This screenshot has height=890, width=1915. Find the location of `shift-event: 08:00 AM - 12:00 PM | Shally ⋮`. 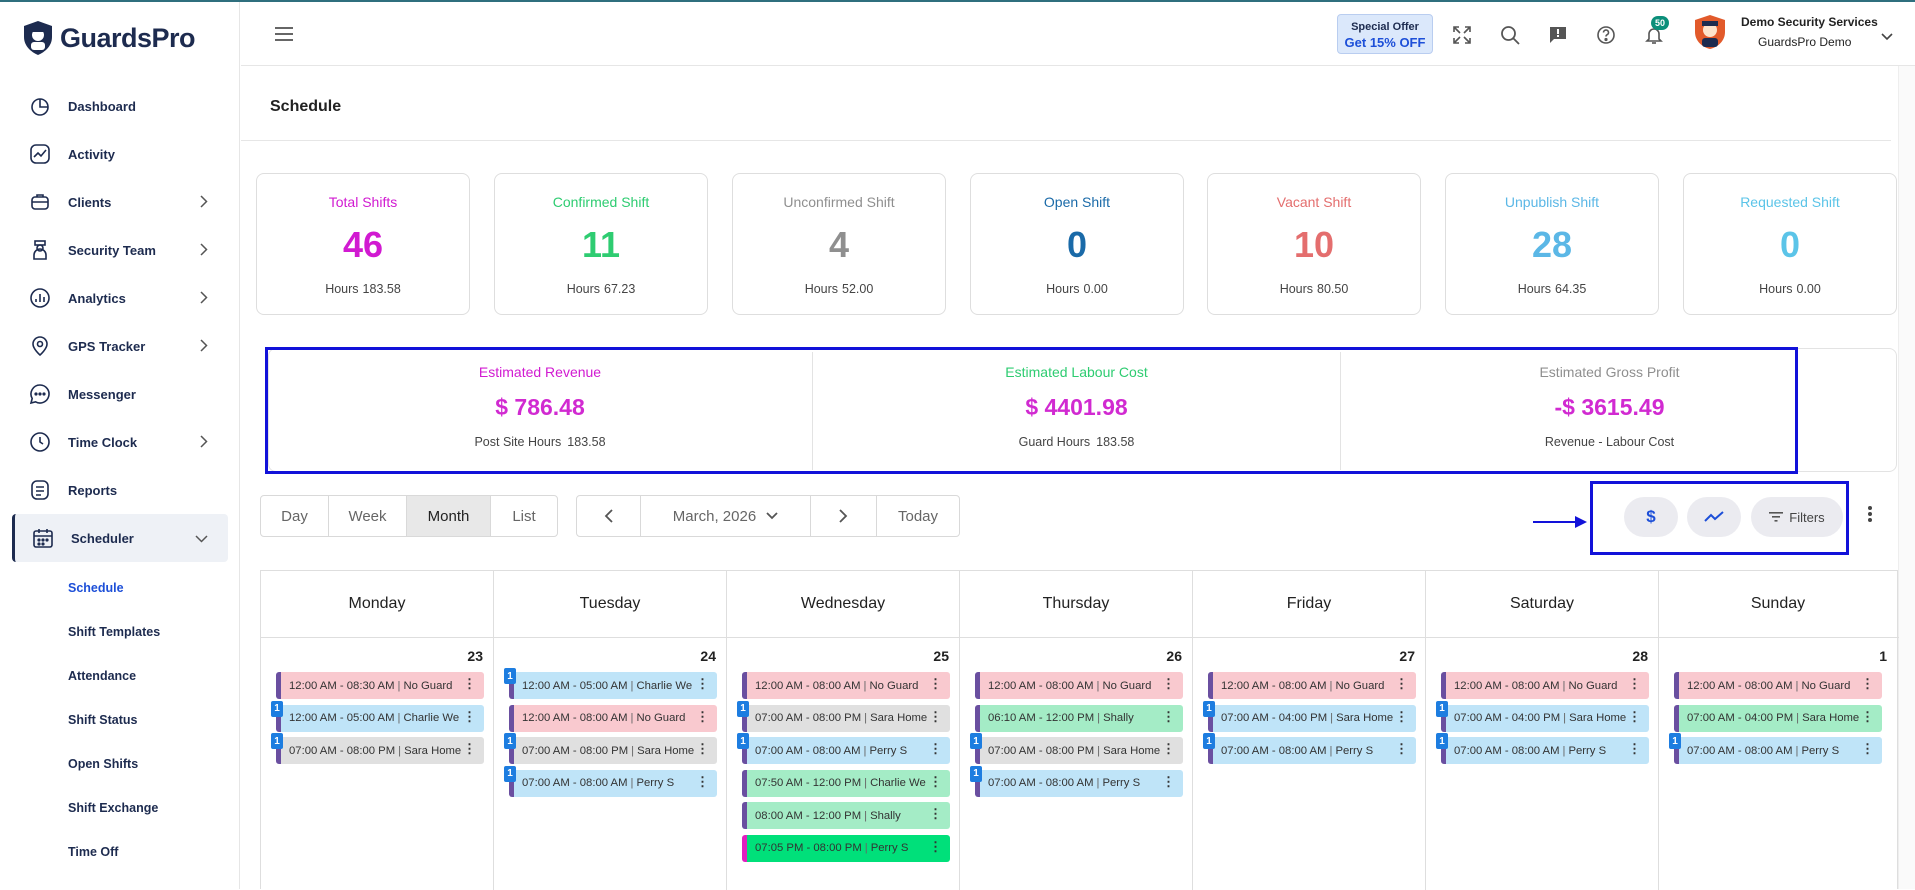

shift-event: 08:00 AM - 12:00 PM | Shally ⋮ is located at coordinates (846, 815).